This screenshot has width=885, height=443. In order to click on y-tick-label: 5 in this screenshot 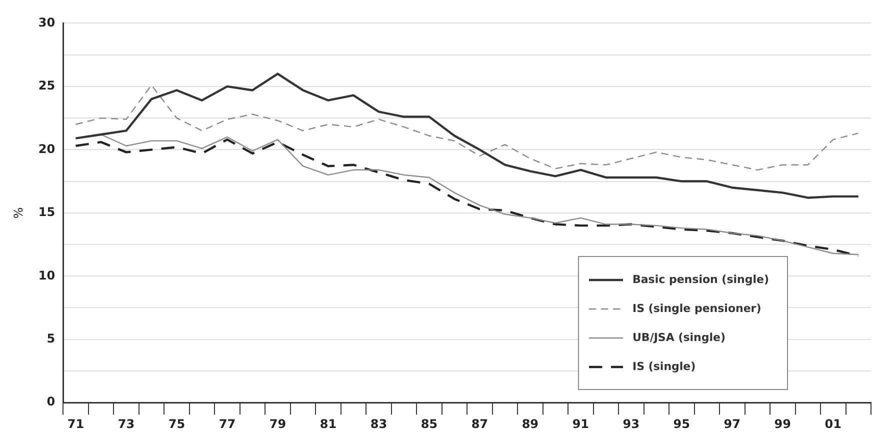, I will do `click(51, 338)`.